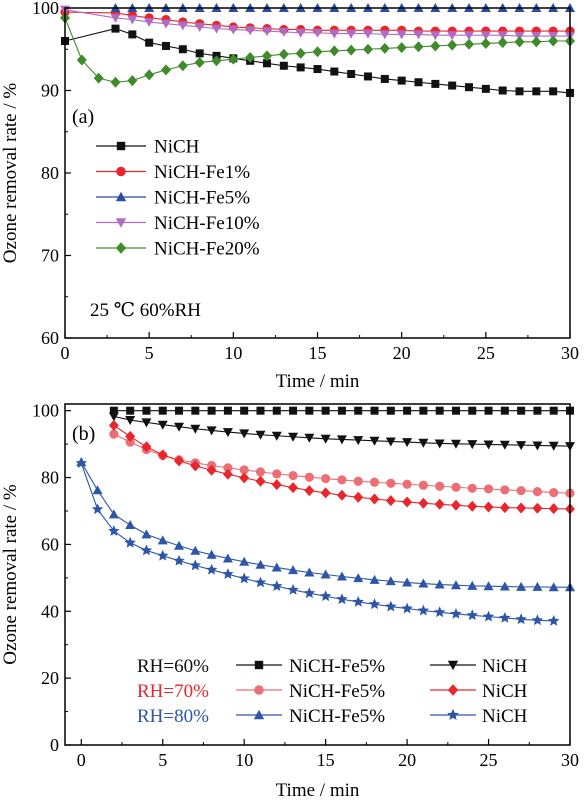  Describe the element at coordinates (310, 691) in the screenshot. I see `legend-entry-RH=70%-NiCH-Fe5%: NiCH-Fe5%` at that location.